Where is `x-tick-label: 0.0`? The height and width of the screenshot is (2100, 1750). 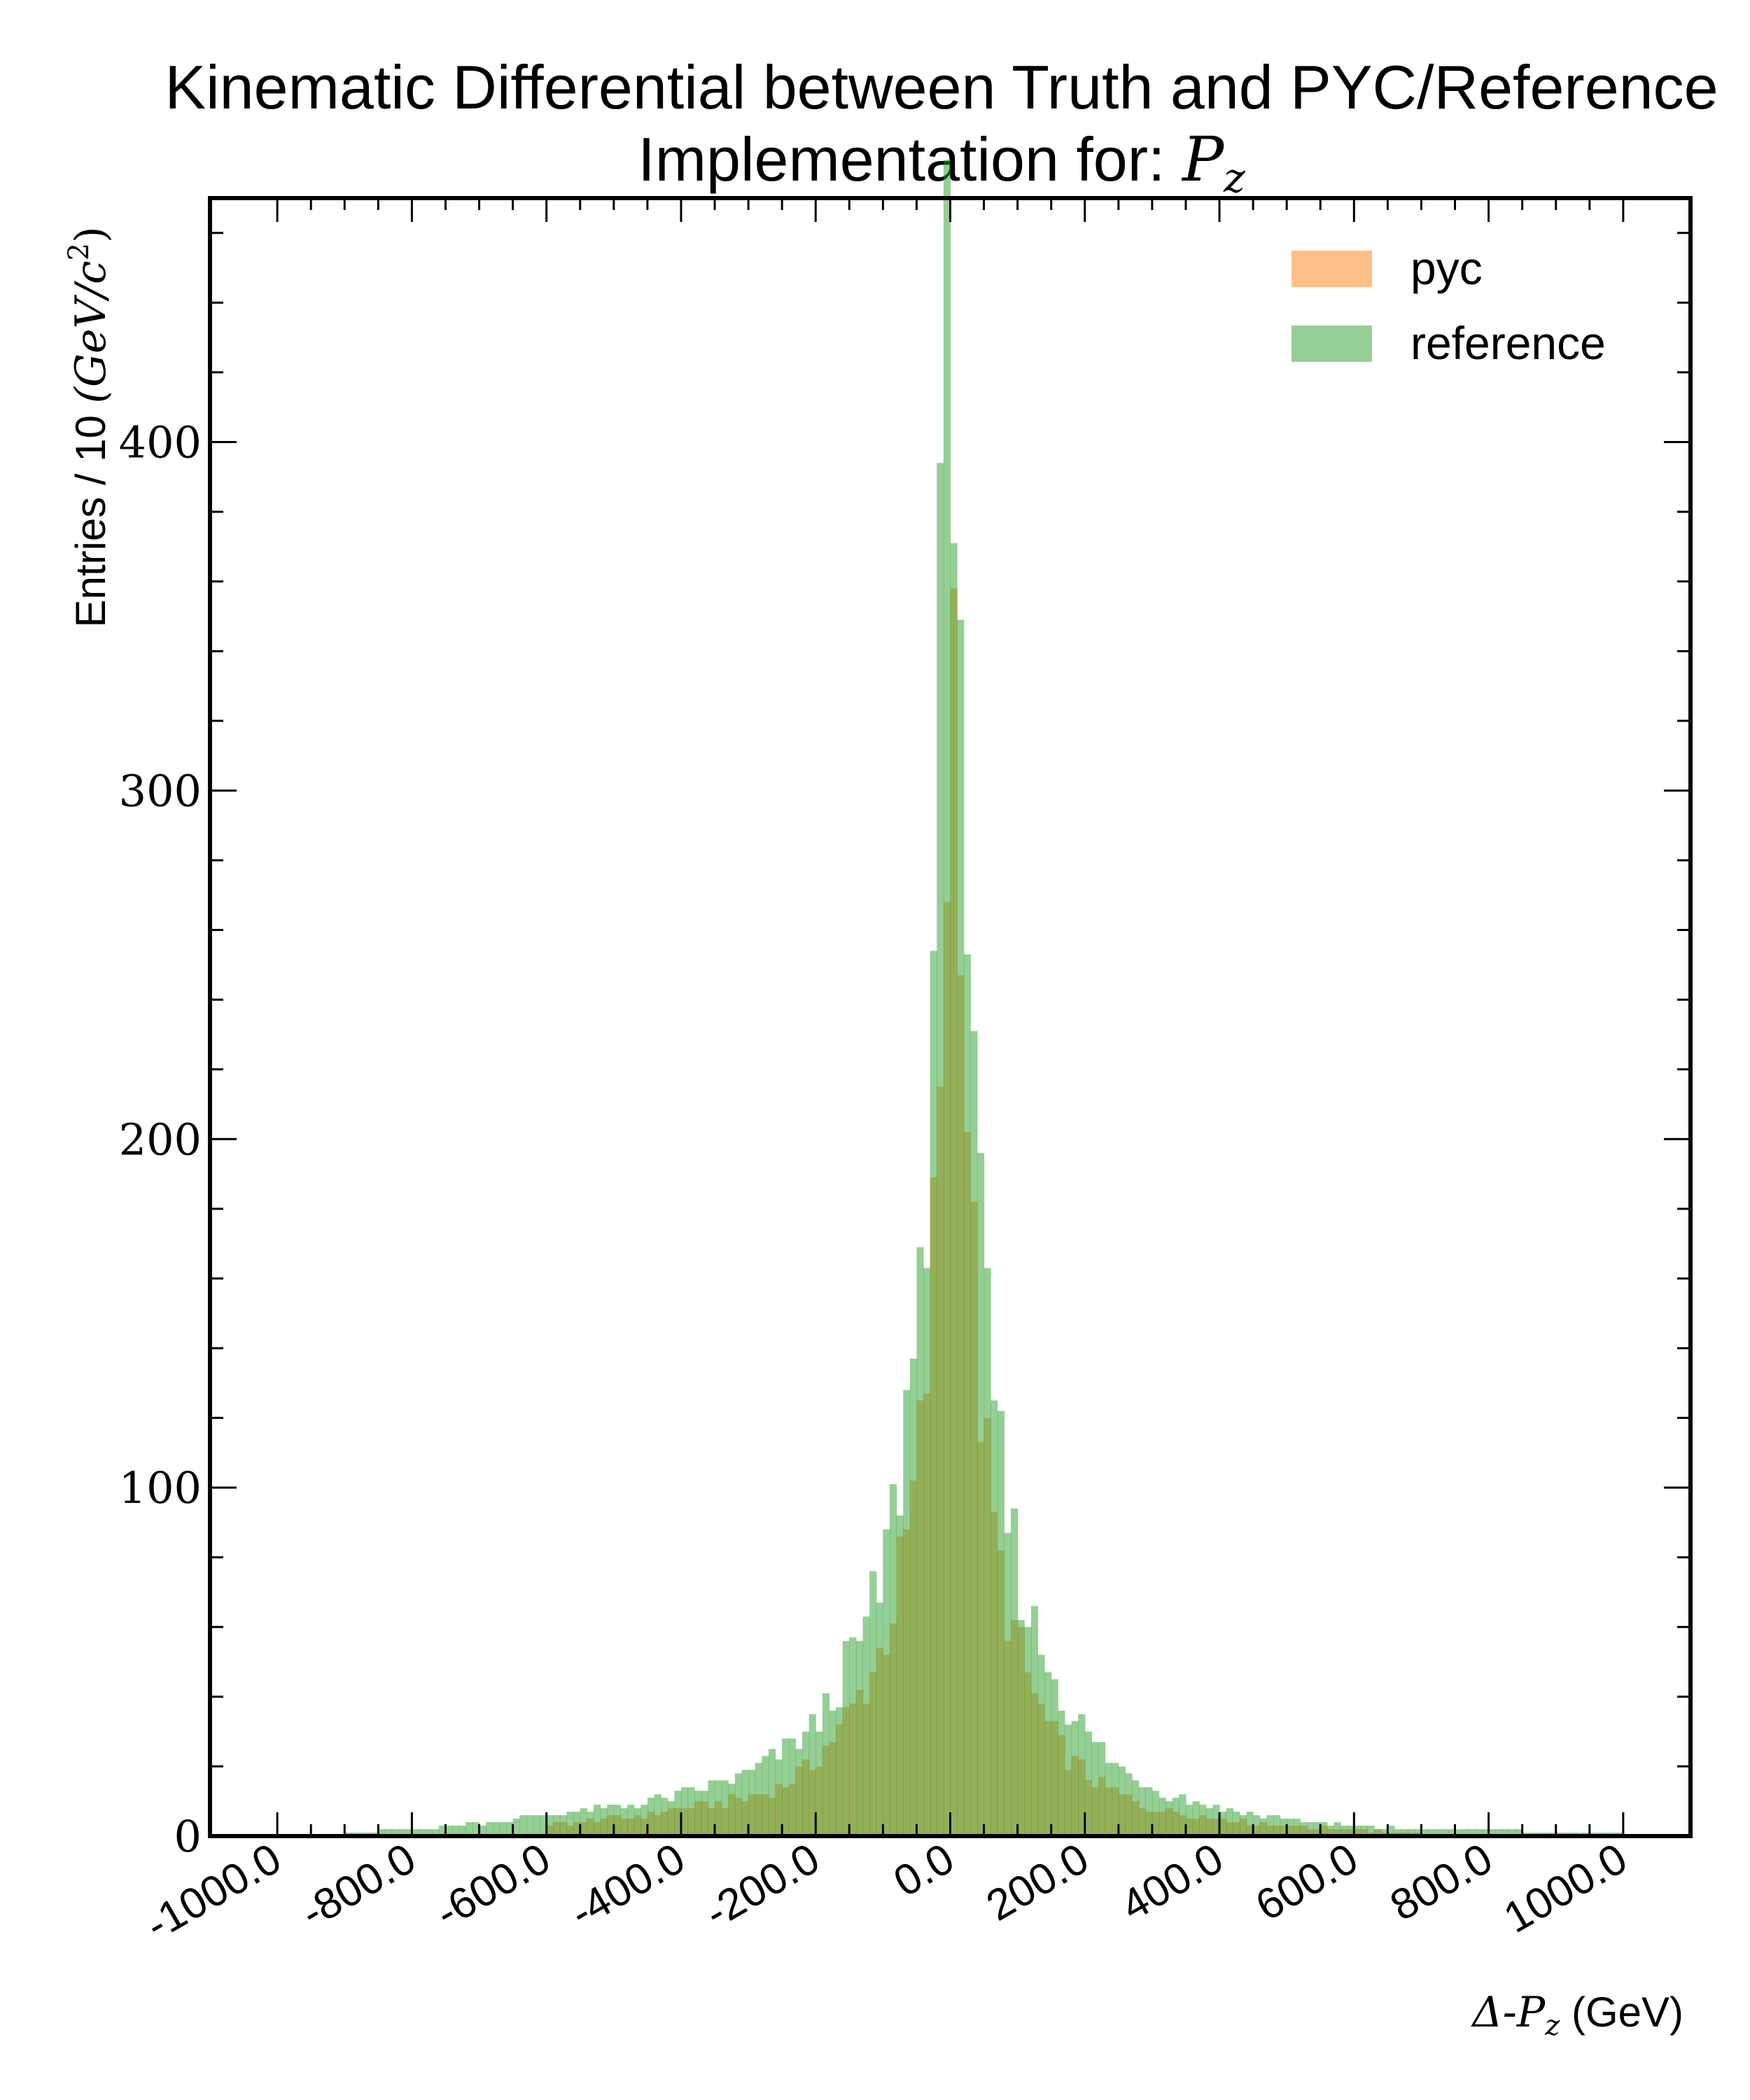 x-tick-label: 0.0 is located at coordinates (924, 1870).